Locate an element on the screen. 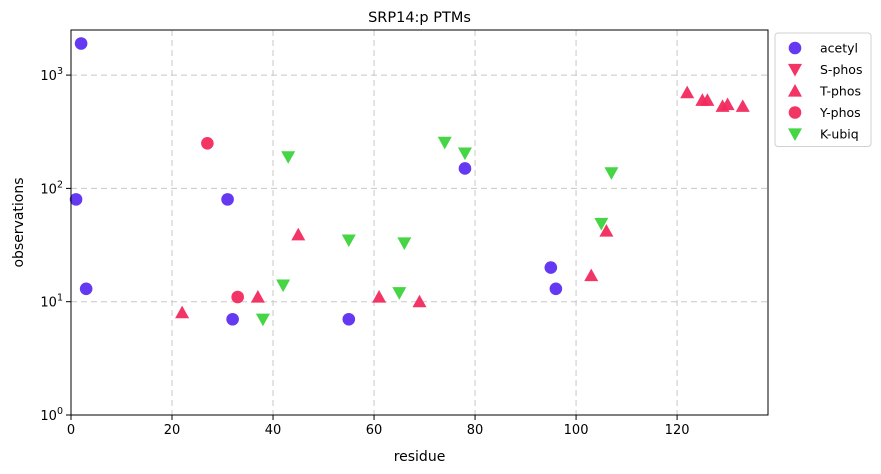 This screenshot has height=474, width=881. legend-marker-acetyl is located at coordinates (795, 48).